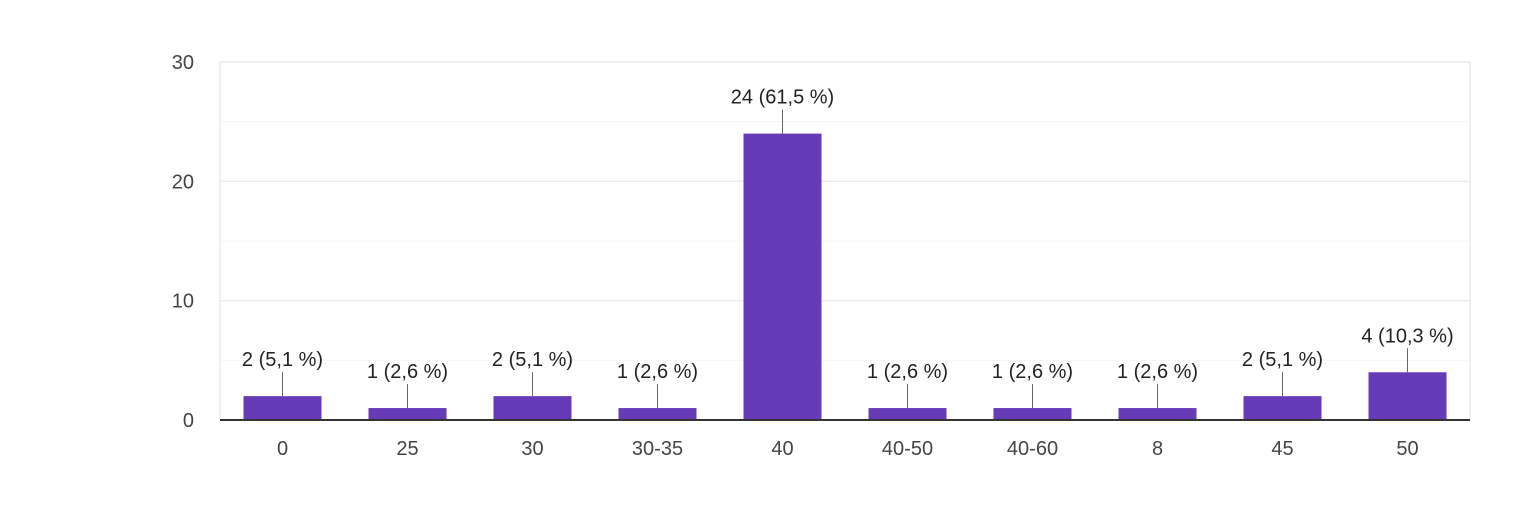 The image size is (1534, 523). What do you see at coordinates (782, 449) in the screenshot?
I see `x-tick-label: 40` at bounding box center [782, 449].